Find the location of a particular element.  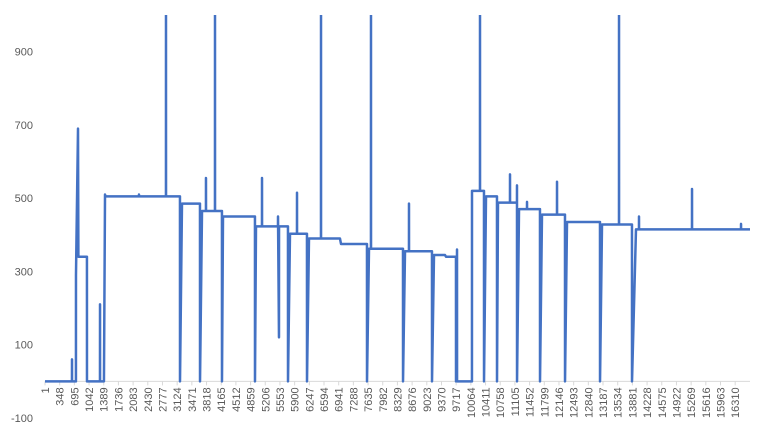

x-tick-label: 15269 is located at coordinates (692, 402).